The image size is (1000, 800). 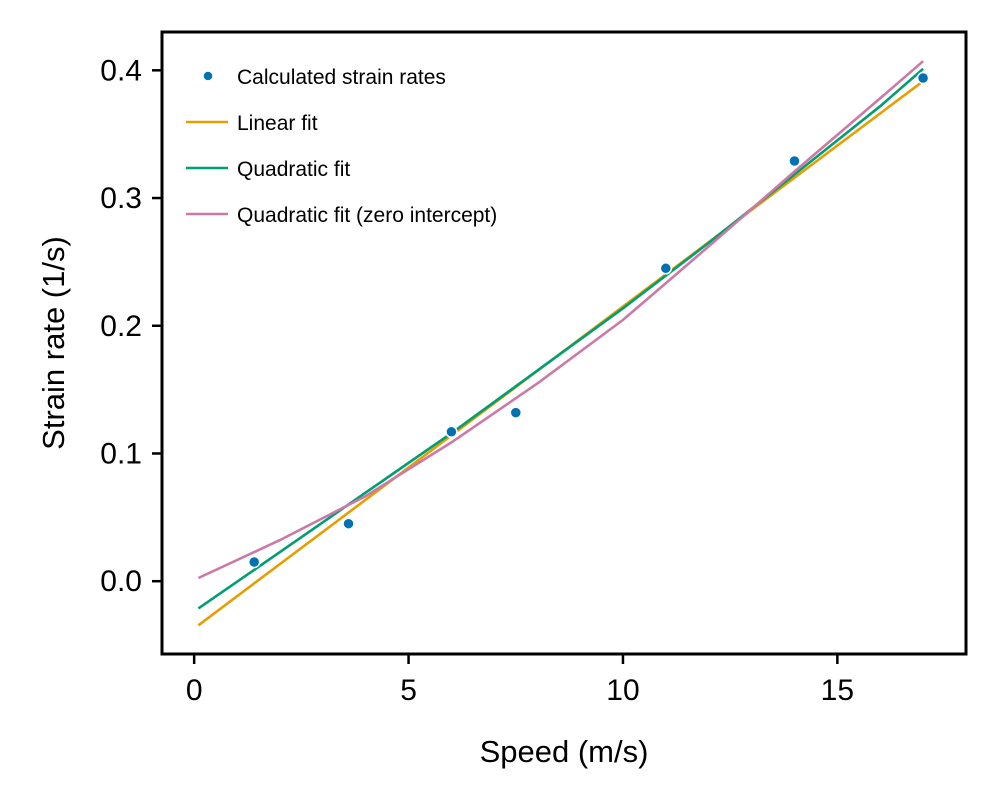 What do you see at coordinates (837, 690) in the screenshot?
I see `x-tick-label: 15` at bounding box center [837, 690].